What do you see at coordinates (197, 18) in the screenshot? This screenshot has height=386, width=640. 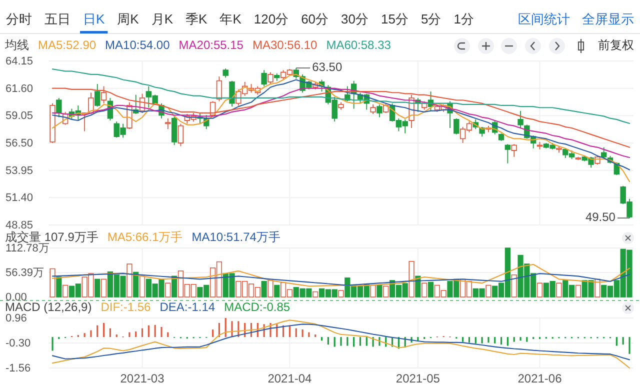 I see `text: 季K` at bounding box center [197, 18].